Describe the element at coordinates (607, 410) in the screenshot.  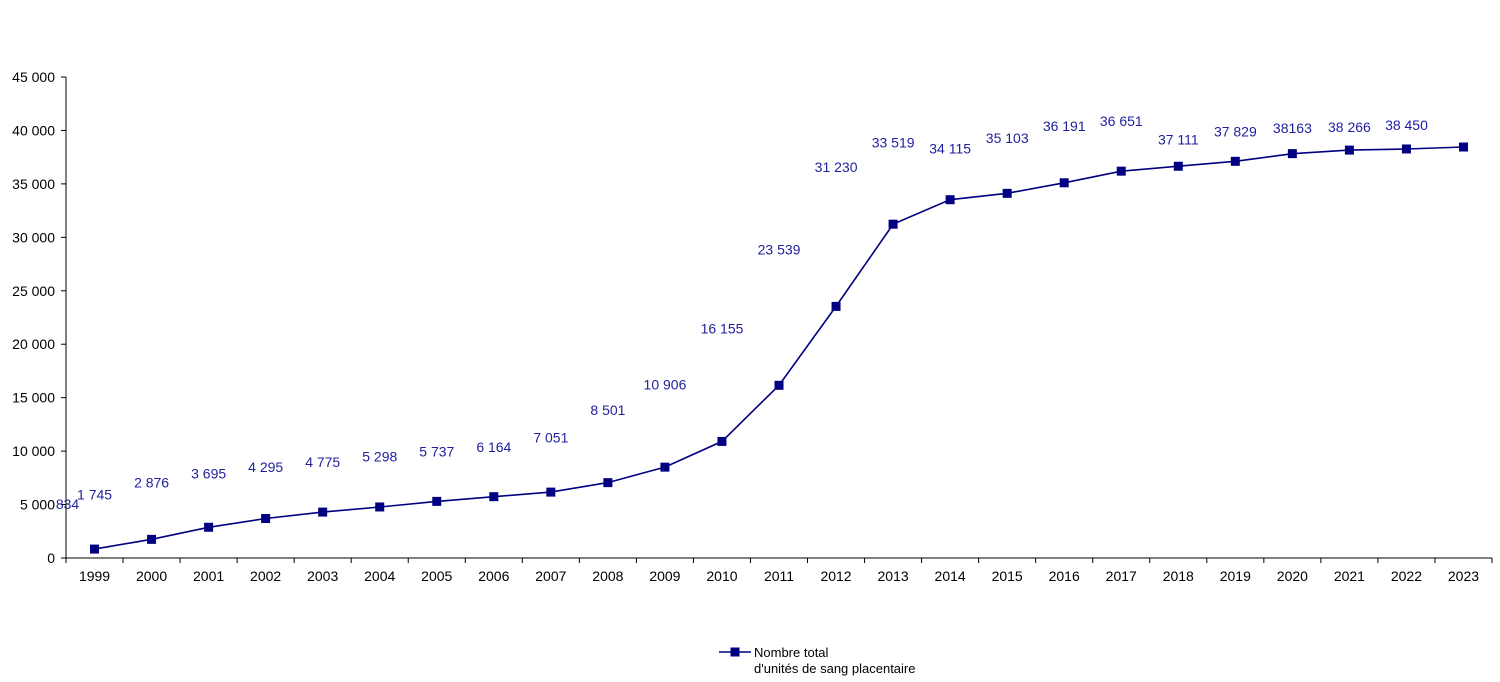
I see `data-label: 8 501` at that location.